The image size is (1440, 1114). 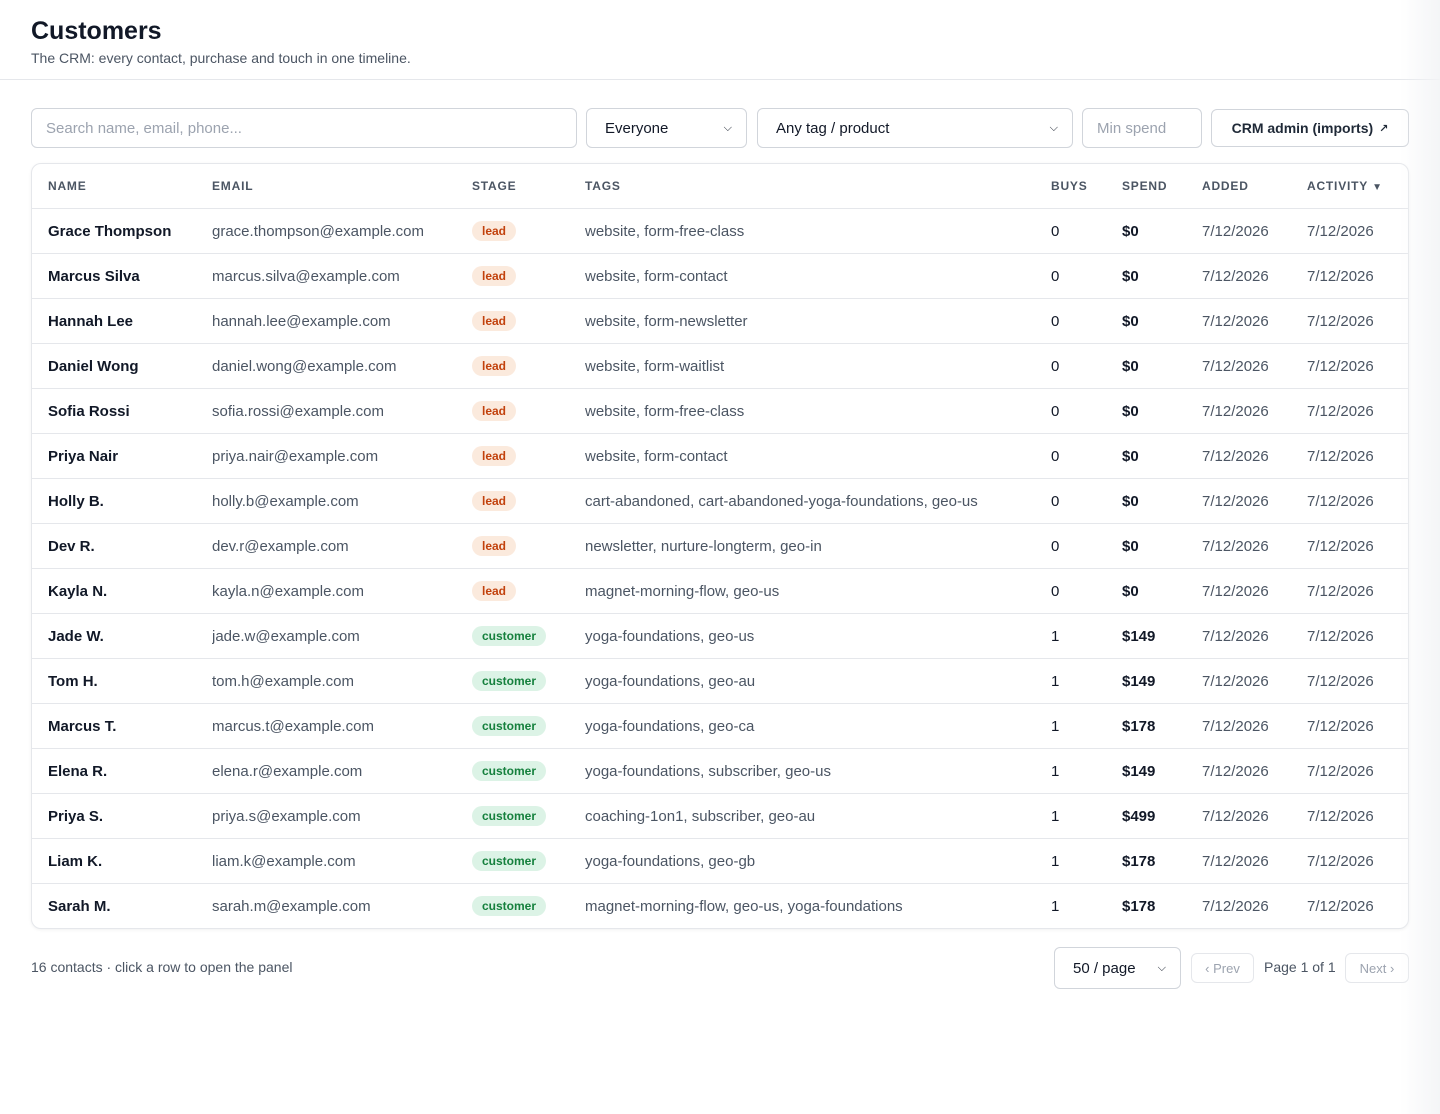 I want to click on column-header-name: NAME, so click(x=122, y=186).